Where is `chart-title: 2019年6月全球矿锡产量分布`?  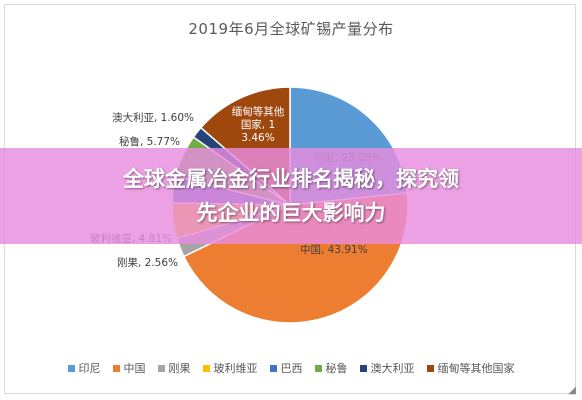 chart-title: 2019年6月全球矿锡产量分布 is located at coordinates (291, 29).